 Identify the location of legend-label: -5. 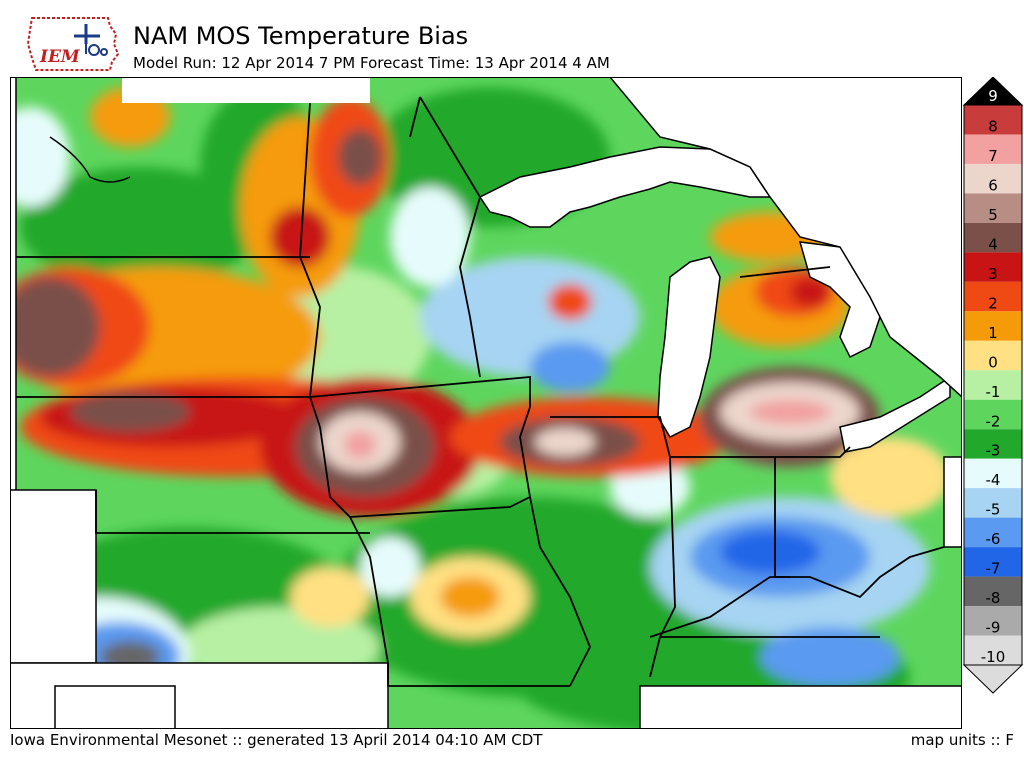
(993, 510).